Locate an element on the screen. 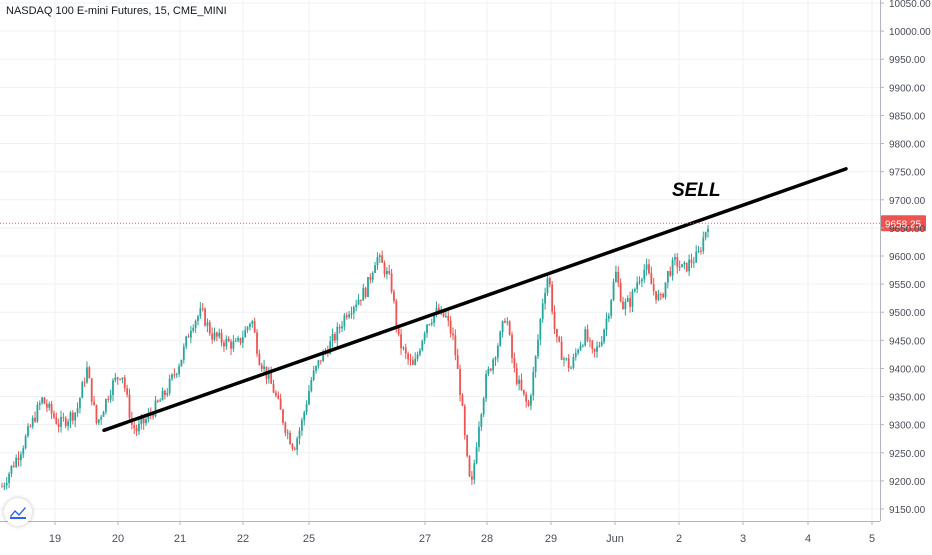 This screenshot has width=932, height=555. price-line-layer: 9658.25 is located at coordinates (463, 223).